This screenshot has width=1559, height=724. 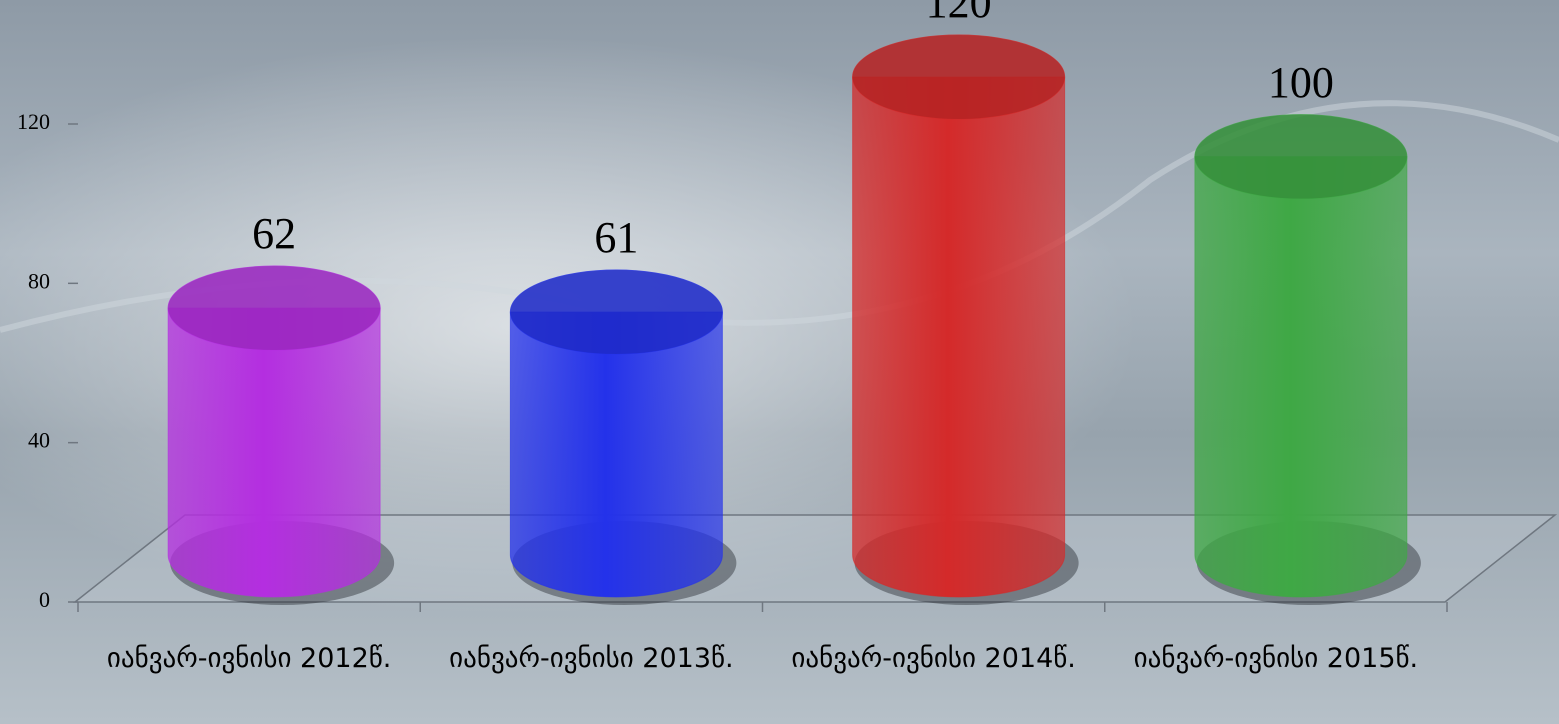 What do you see at coordinates (616, 237) in the screenshot?
I see `value-label: 61` at bounding box center [616, 237].